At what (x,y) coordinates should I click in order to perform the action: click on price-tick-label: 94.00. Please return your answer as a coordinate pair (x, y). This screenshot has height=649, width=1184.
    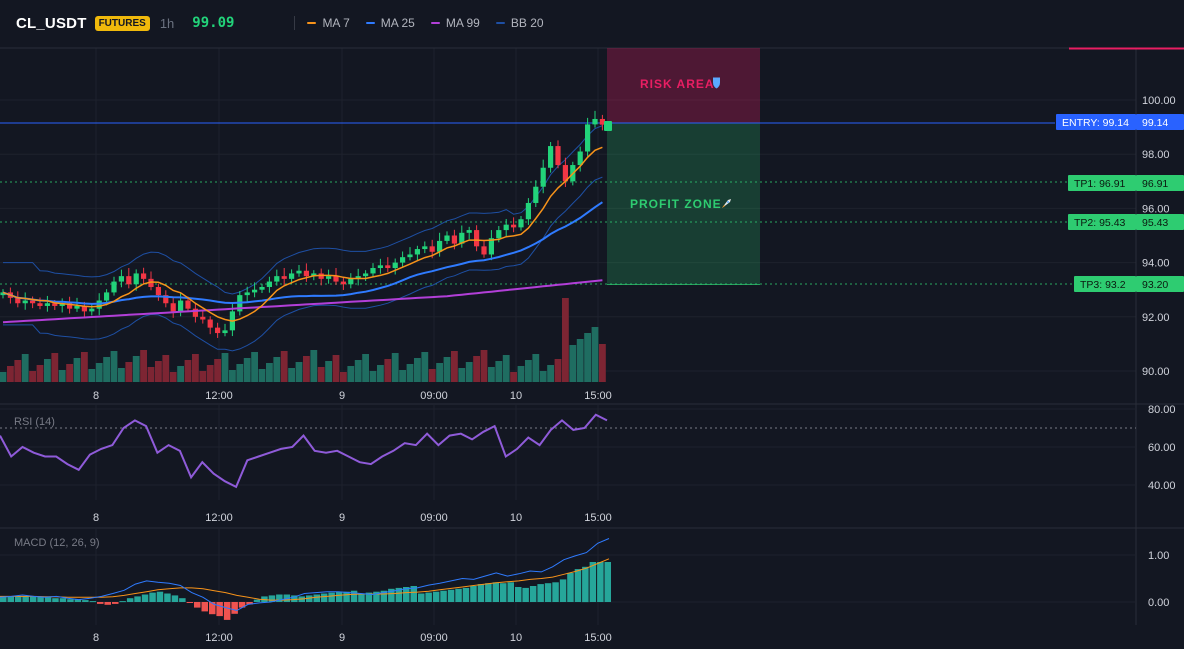
    Looking at the image, I should click on (1156, 264).